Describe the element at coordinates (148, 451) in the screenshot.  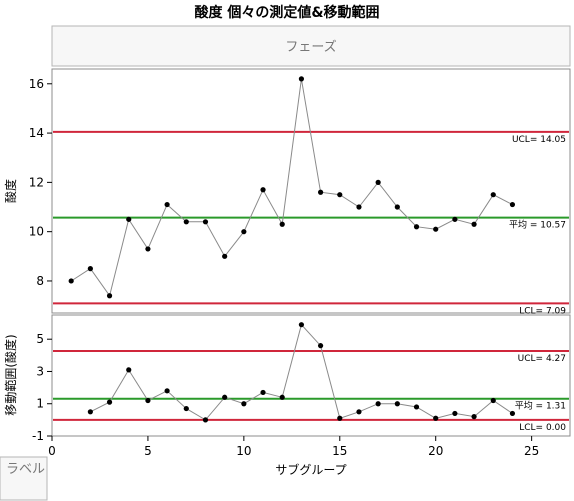
I see `x-tick-label: 5` at that location.